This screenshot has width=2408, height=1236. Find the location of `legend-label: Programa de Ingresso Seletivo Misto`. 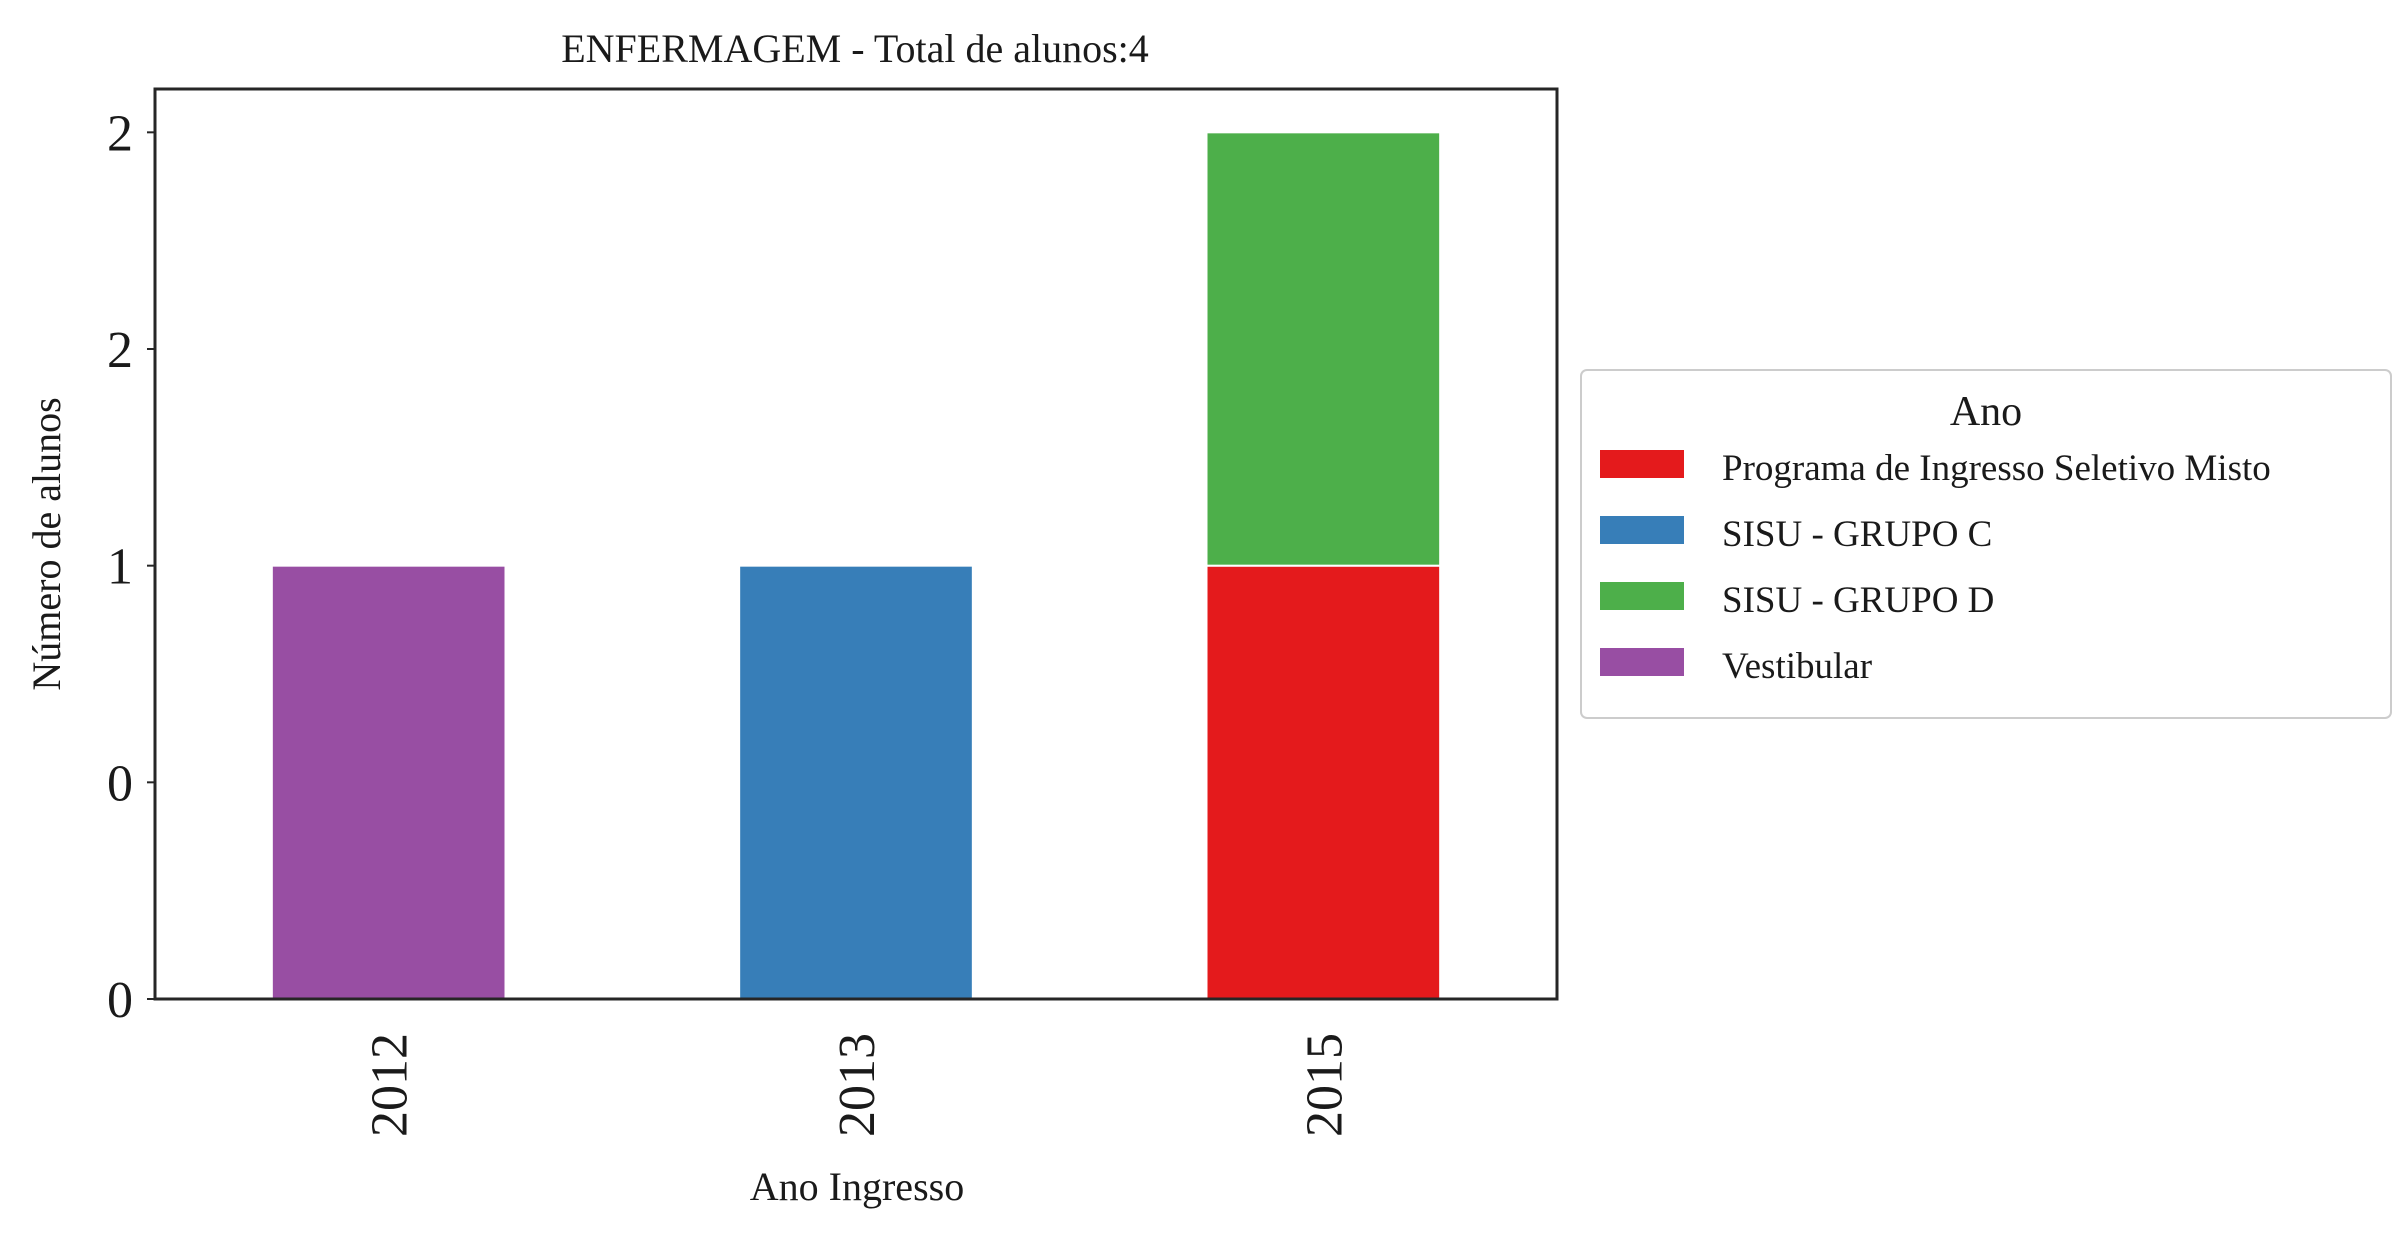

legend-label: Programa de Ingresso Seletivo Misto is located at coordinates (1996, 468).